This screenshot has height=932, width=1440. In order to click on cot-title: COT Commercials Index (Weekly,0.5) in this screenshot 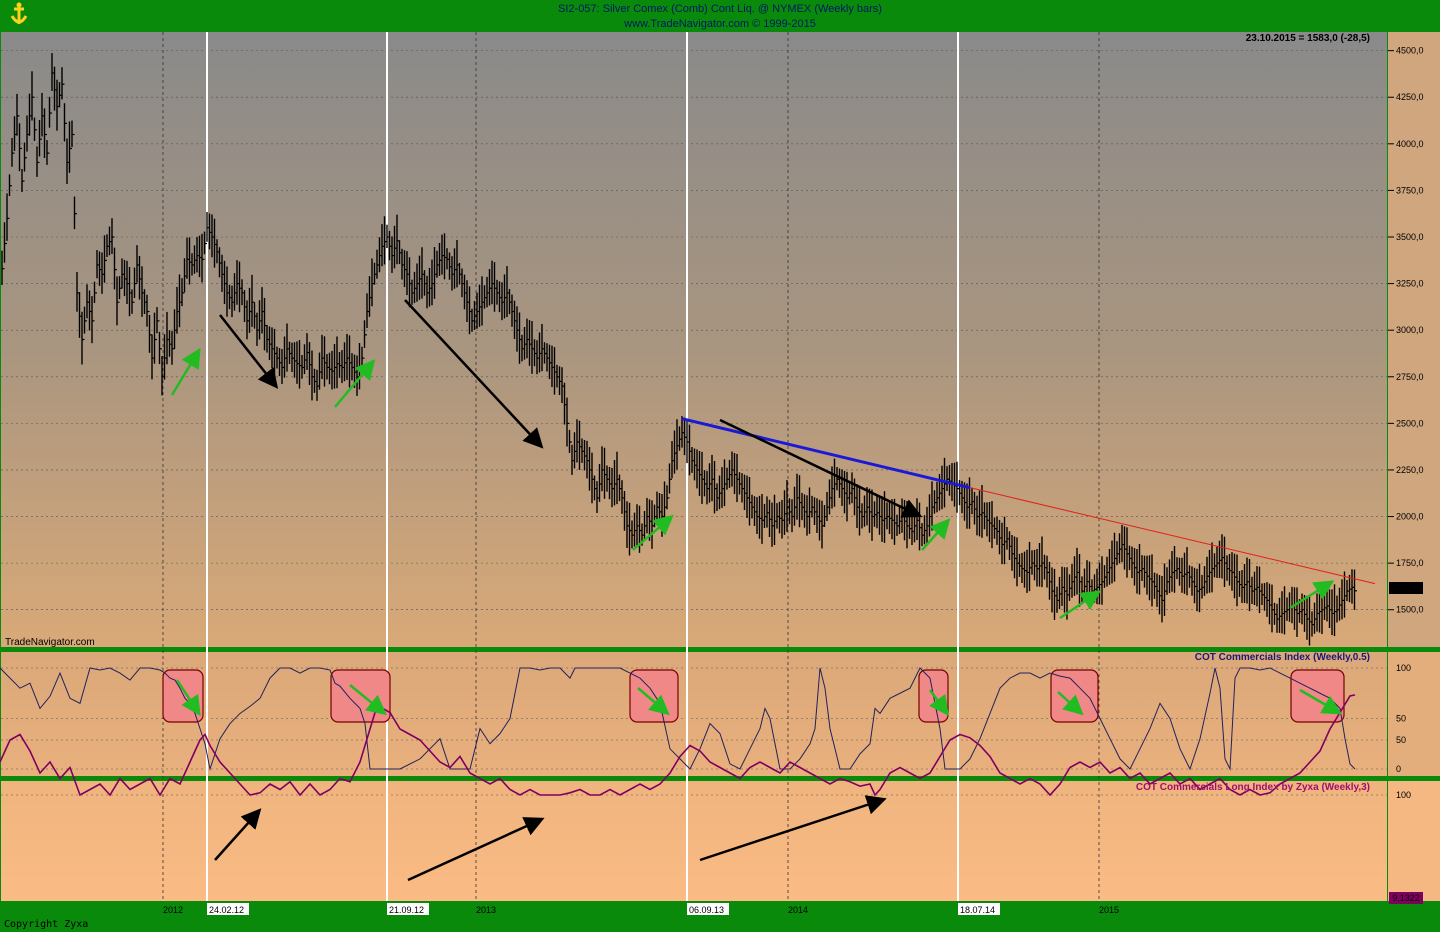, I will do `click(1282, 657)`.